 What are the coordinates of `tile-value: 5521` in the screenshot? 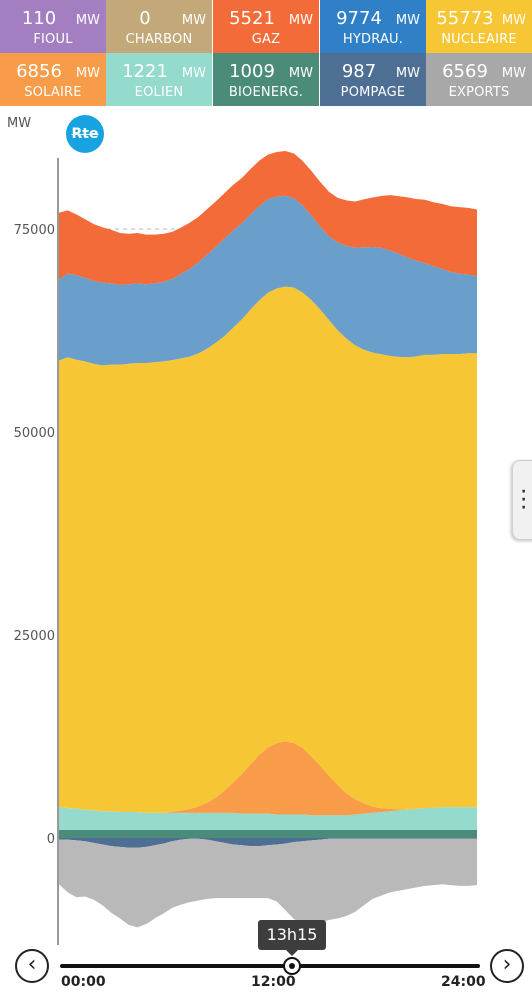 It's located at (252, 18).